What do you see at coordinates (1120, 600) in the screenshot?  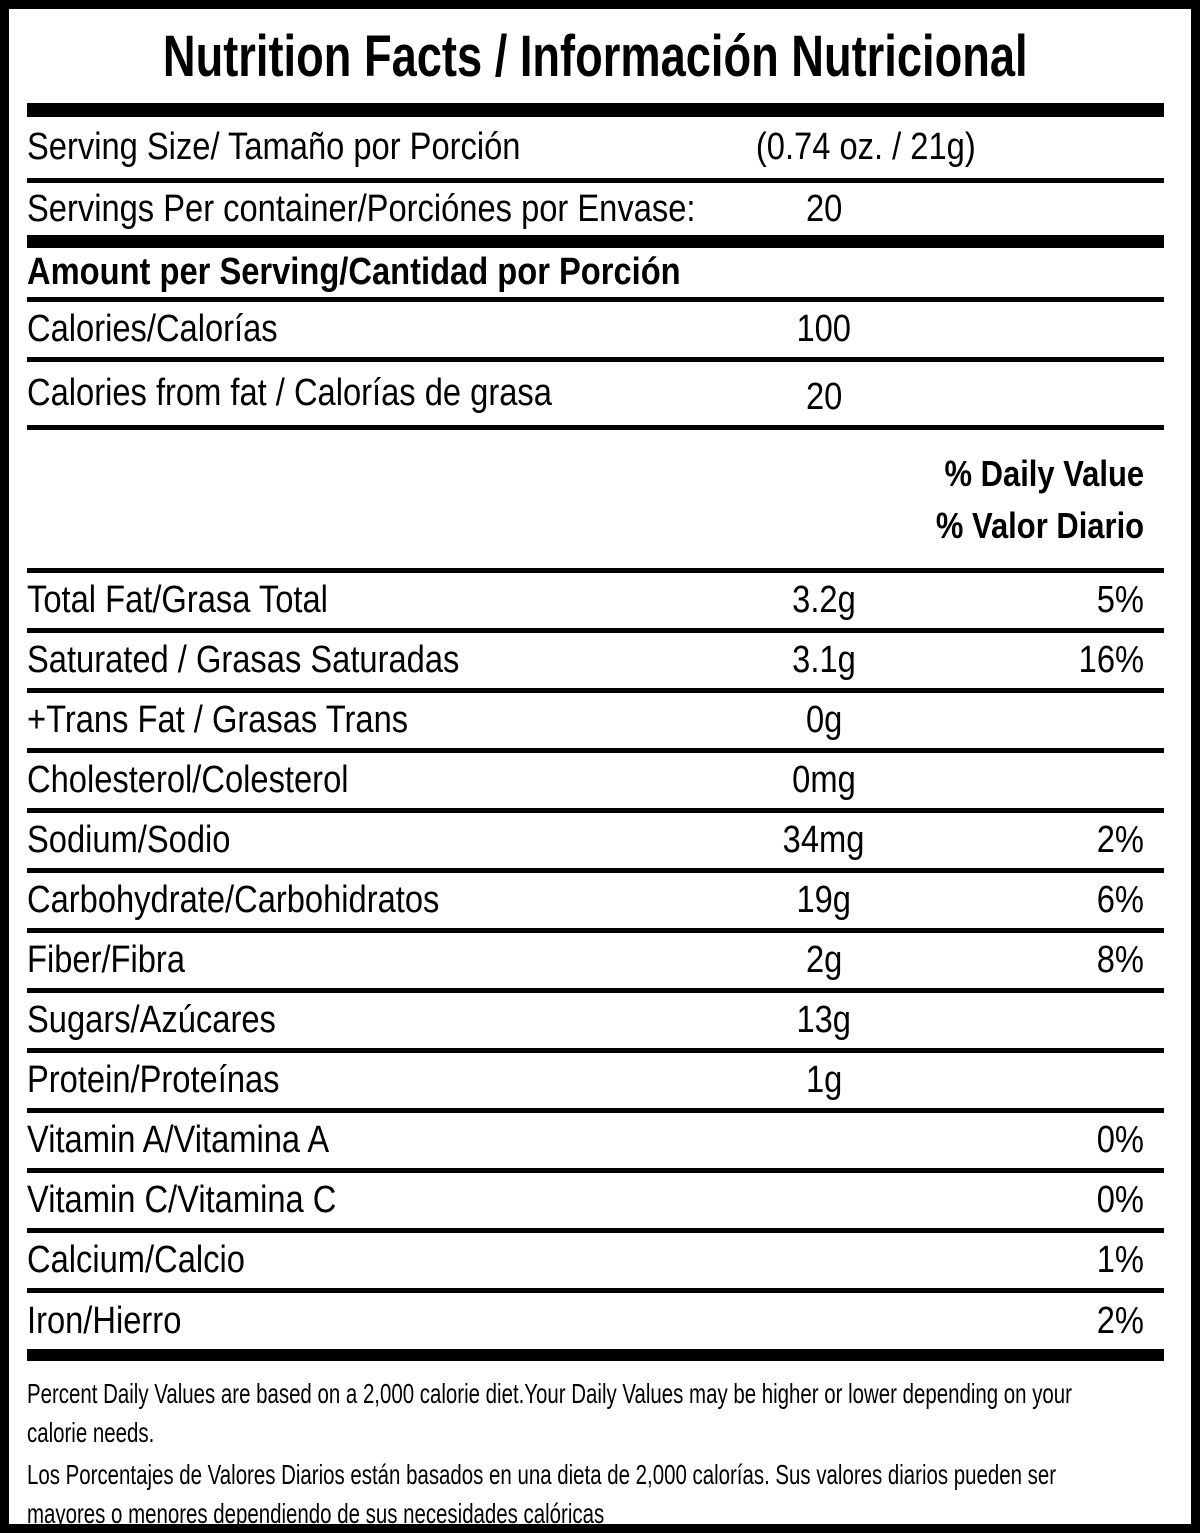 I see `nutrient-daily-value: 5%` at bounding box center [1120, 600].